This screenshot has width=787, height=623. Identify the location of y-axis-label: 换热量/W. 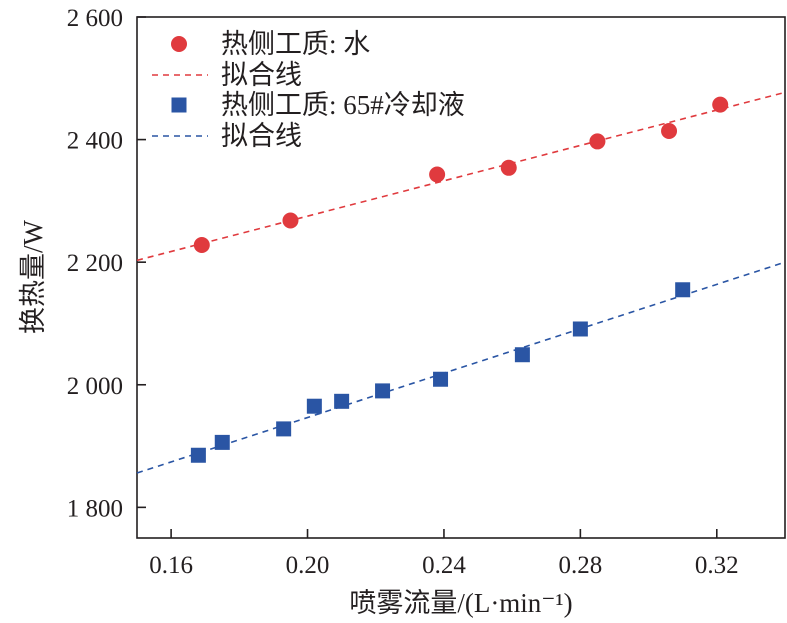
(33, 276).